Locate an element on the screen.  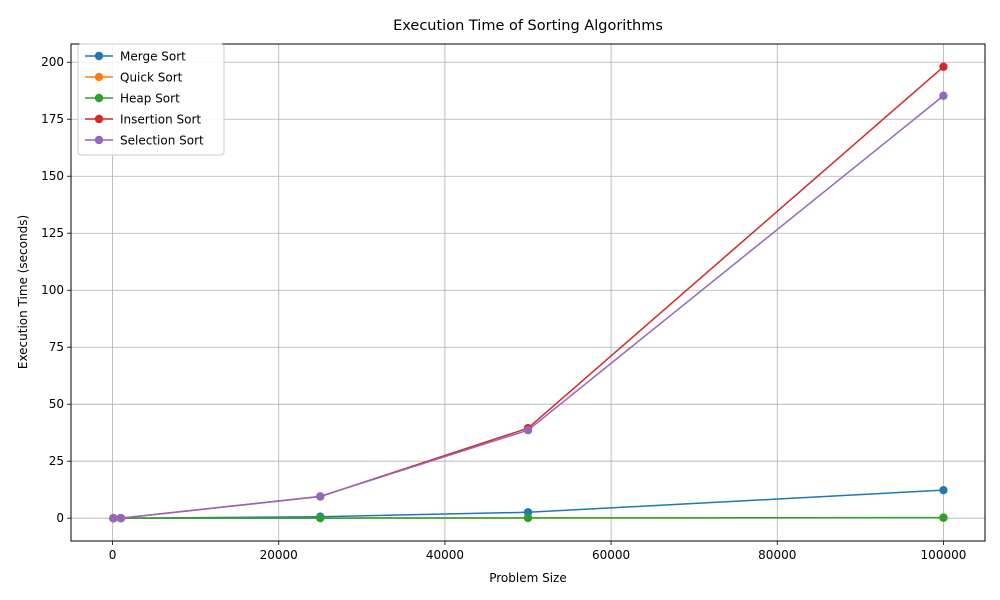
x-tick-label: 100000 is located at coordinates (944, 555).